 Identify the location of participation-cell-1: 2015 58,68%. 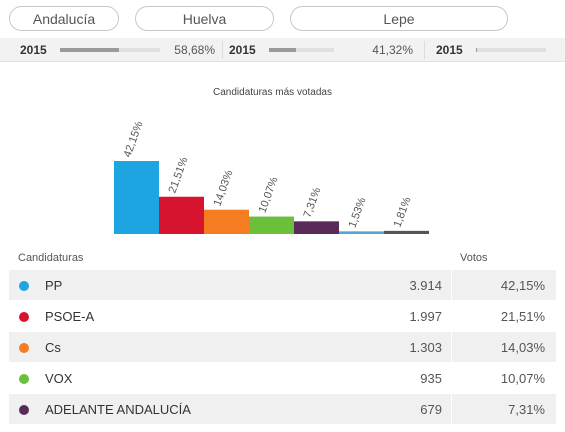
(117, 50).